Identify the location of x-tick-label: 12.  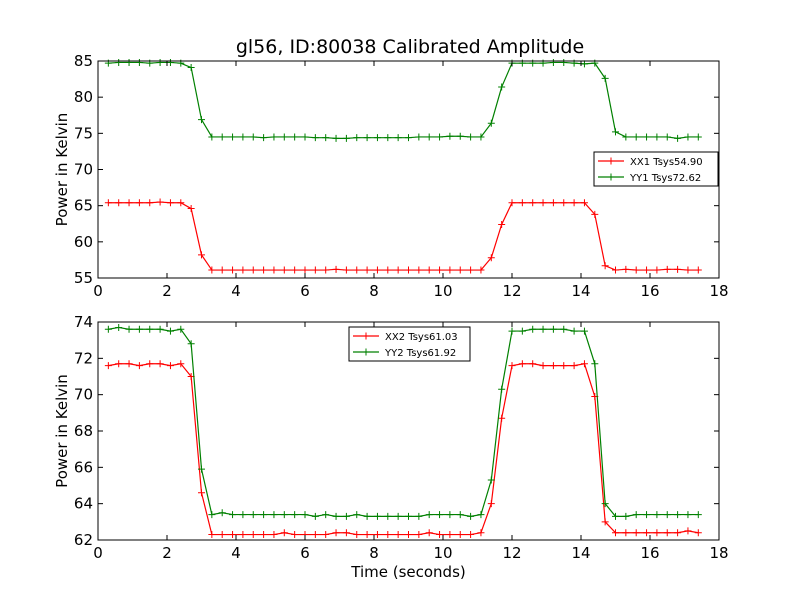
(511, 291).